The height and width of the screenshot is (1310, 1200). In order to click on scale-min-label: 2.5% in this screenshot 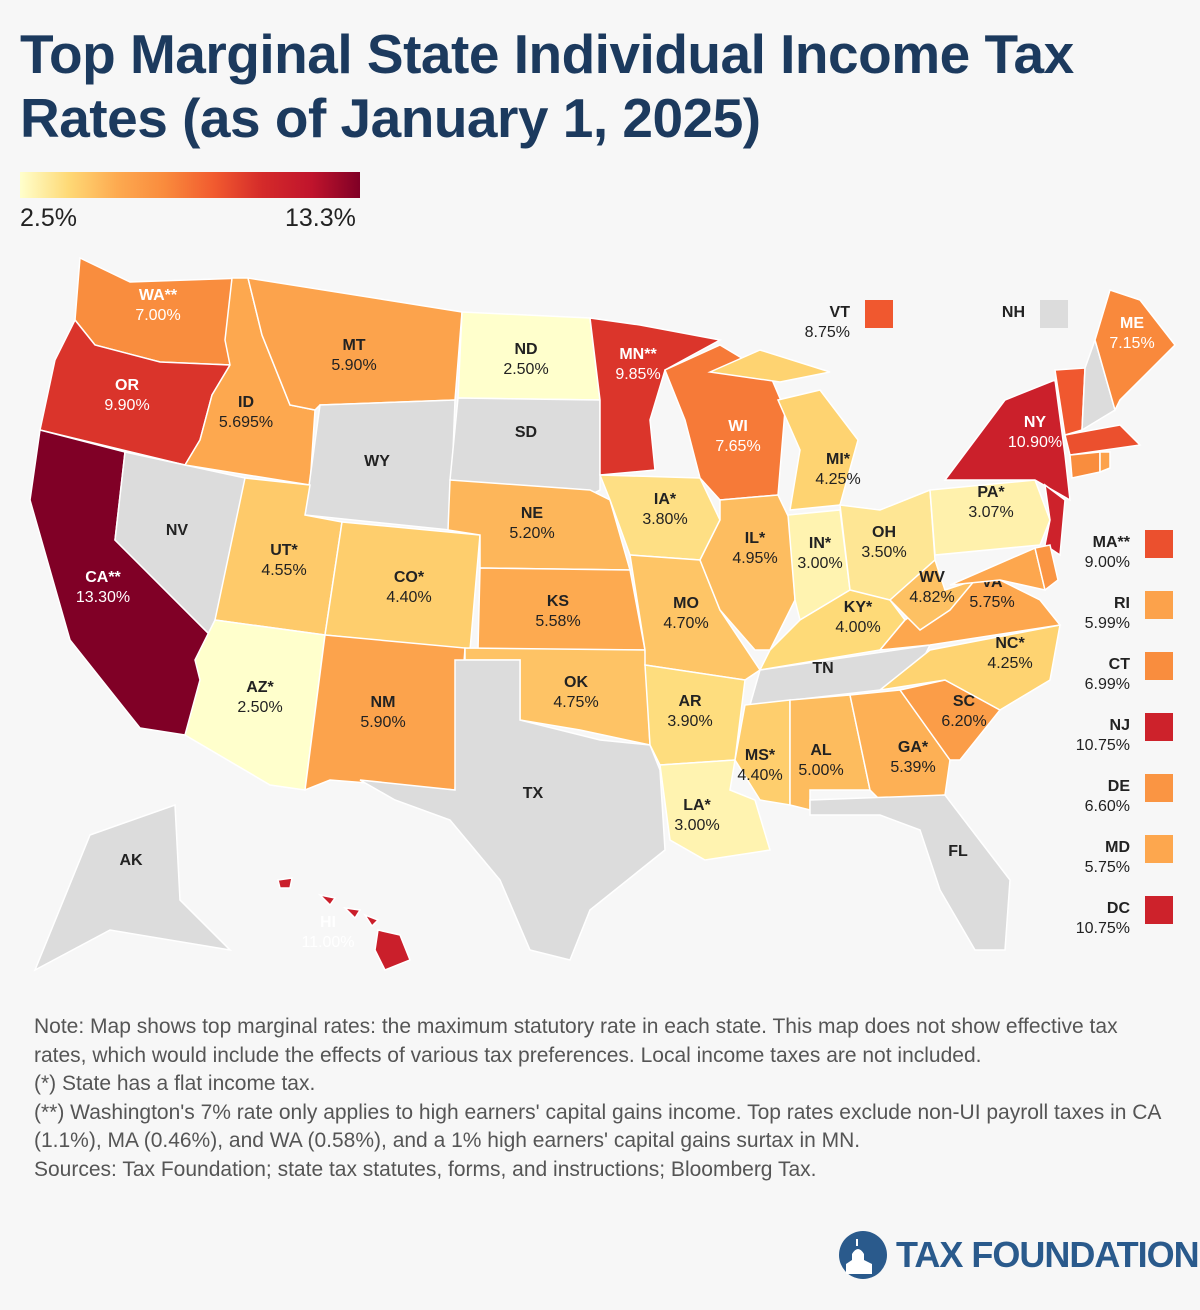, I will do `click(48, 218)`.